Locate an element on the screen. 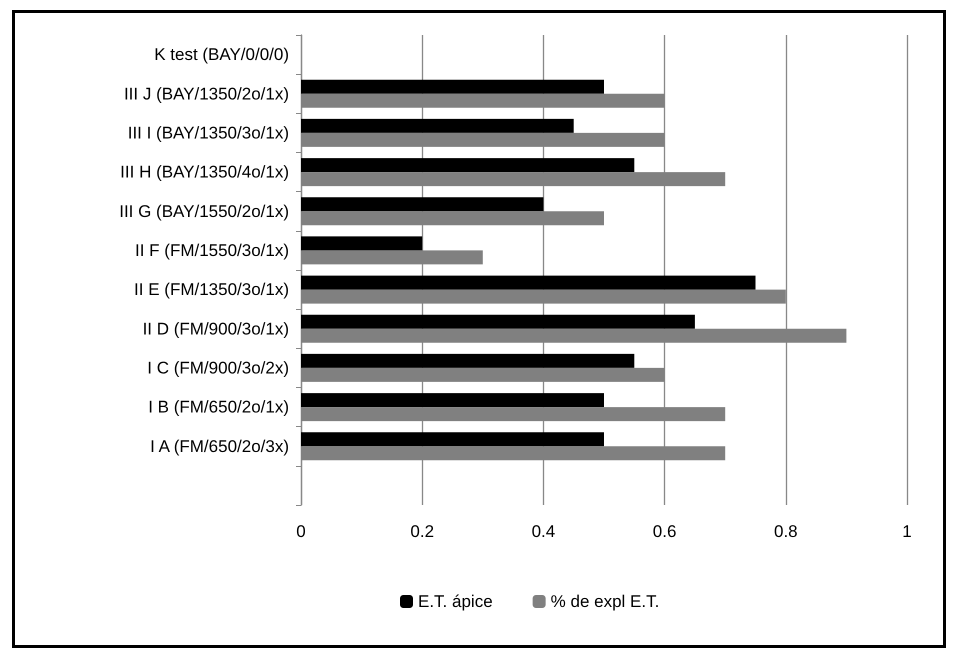  y-tick-label: II F (FM/1550/3o/1x) is located at coordinates (212, 250).